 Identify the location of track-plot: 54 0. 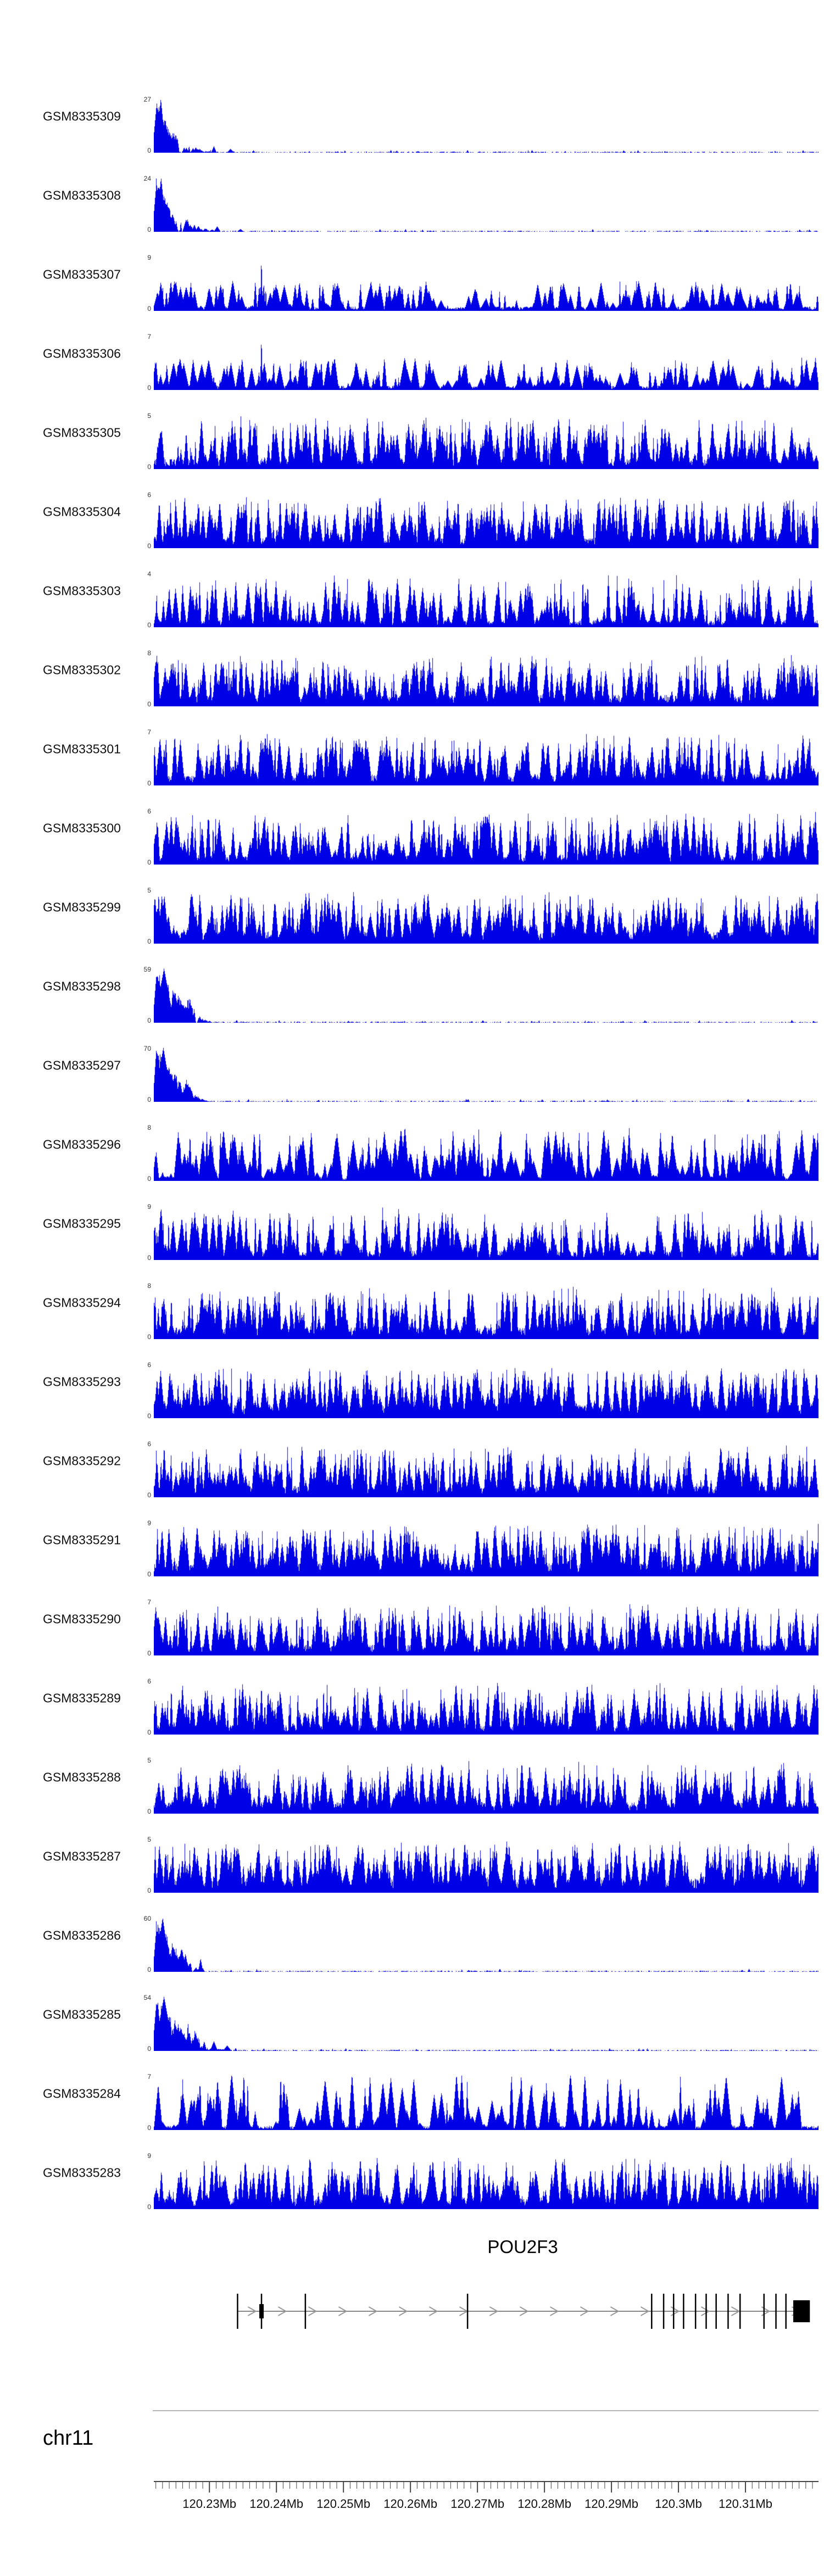
(481, 2023).